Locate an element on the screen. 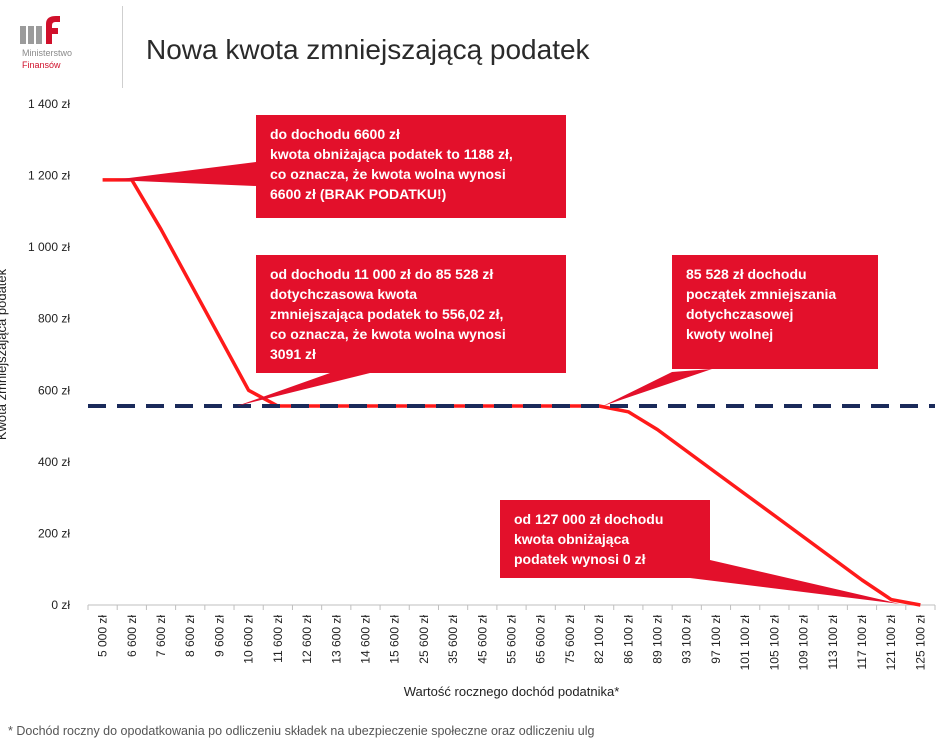 The image size is (945, 750). x-tick-label: 93 100 zł is located at coordinates (687, 639).